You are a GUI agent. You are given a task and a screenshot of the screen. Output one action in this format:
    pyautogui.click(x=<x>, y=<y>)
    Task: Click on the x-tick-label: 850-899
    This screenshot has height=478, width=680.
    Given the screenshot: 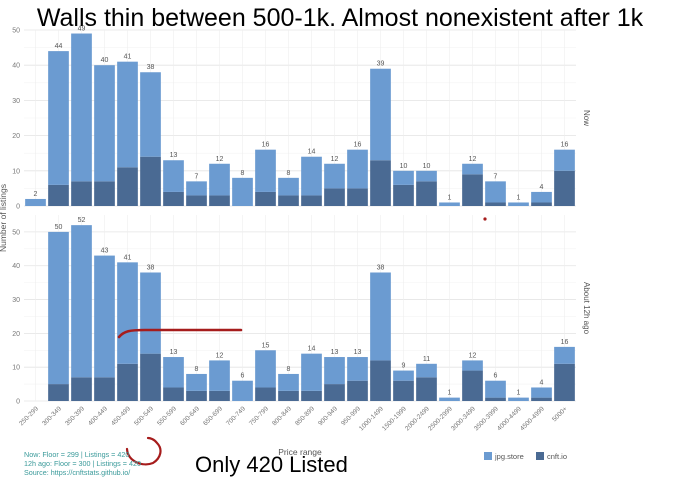 What is the action you would take?
    pyautogui.click(x=305, y=416)
    